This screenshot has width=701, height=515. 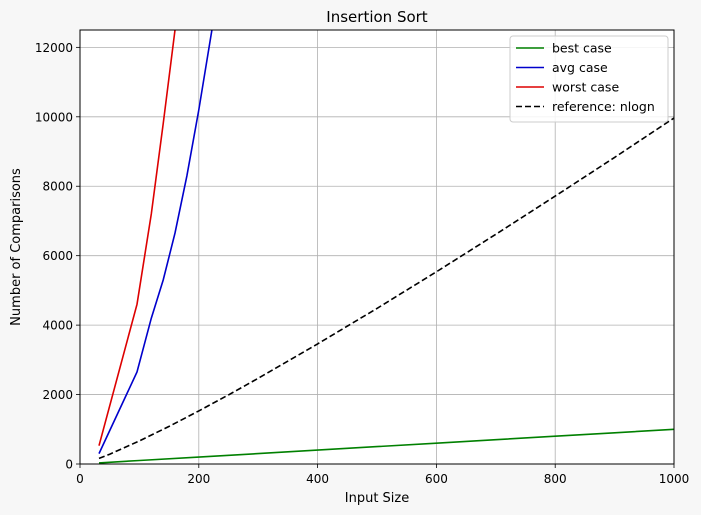 I want to click on x-tick-label: 200, so click(x=198, y=479).